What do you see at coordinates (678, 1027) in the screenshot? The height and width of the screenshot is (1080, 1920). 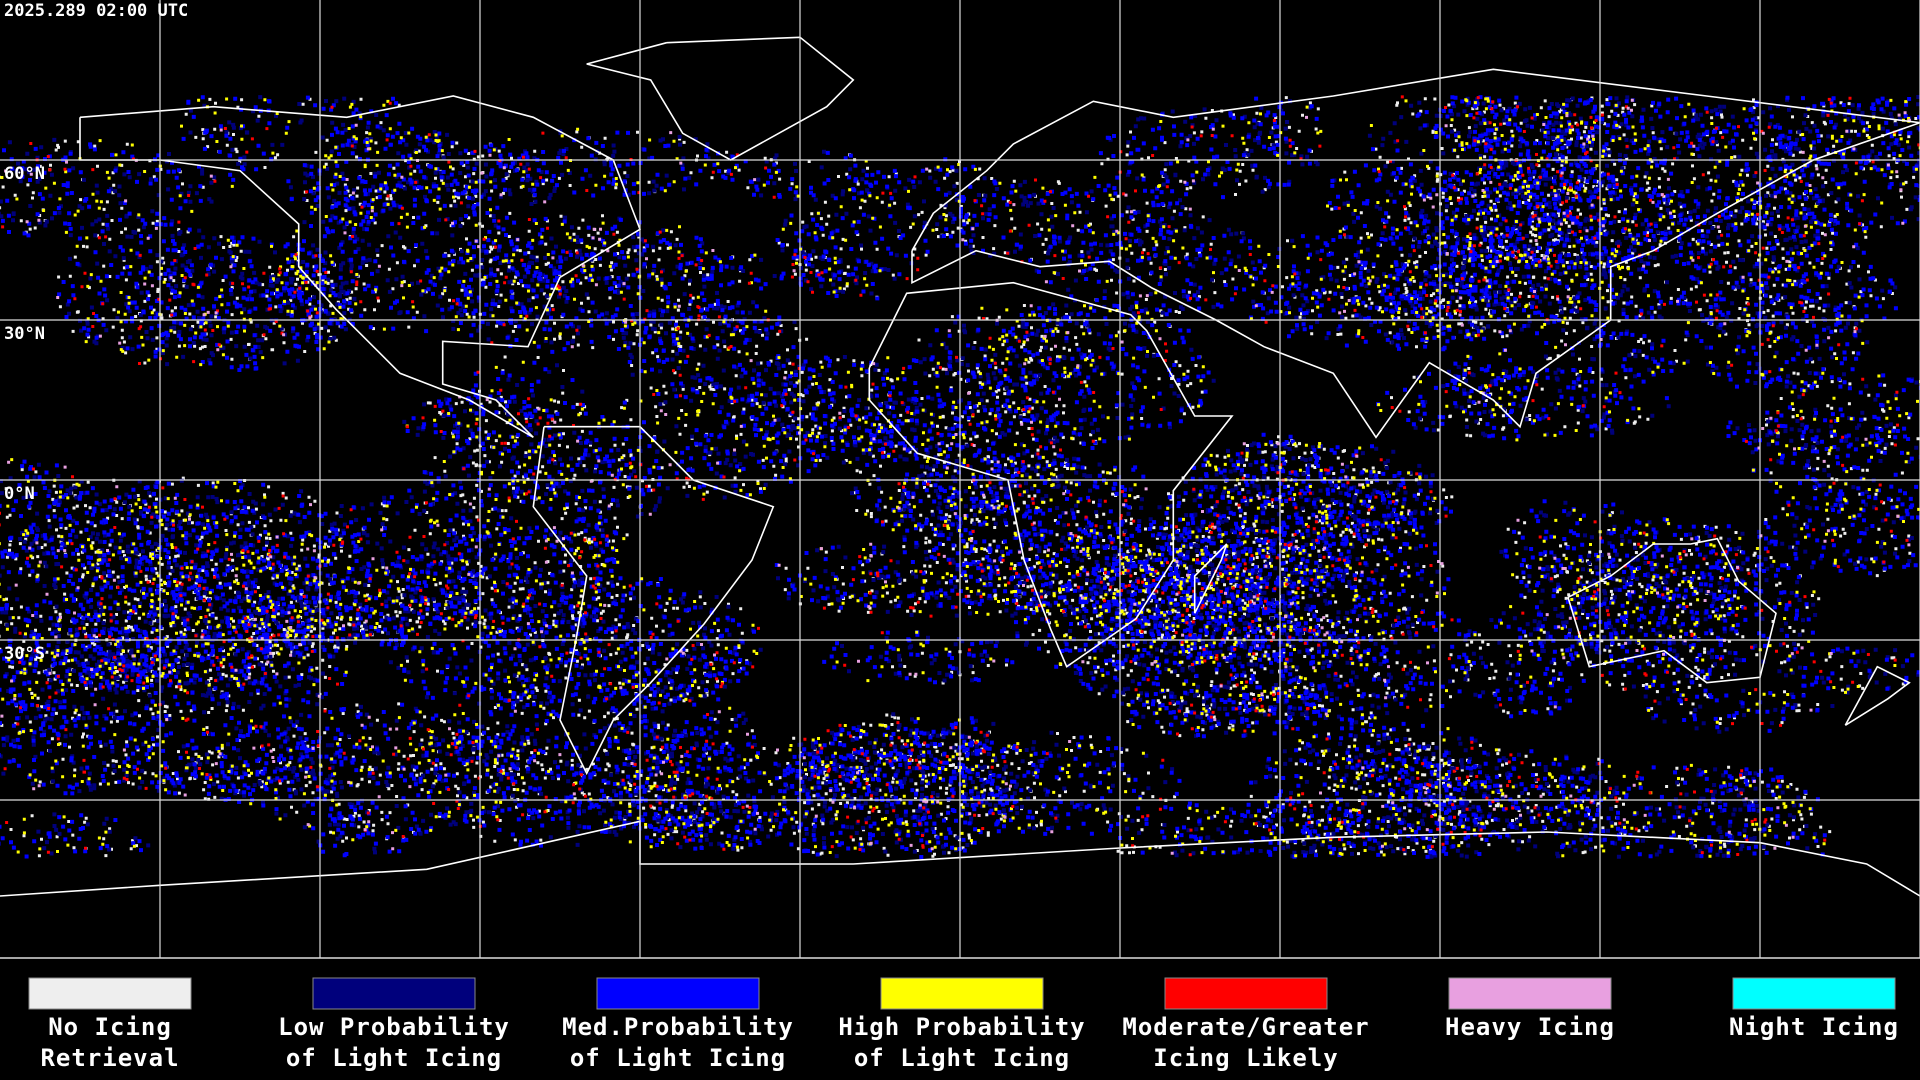 I see `legend-label: Med.Probability` at bounding box center [678, 1027].